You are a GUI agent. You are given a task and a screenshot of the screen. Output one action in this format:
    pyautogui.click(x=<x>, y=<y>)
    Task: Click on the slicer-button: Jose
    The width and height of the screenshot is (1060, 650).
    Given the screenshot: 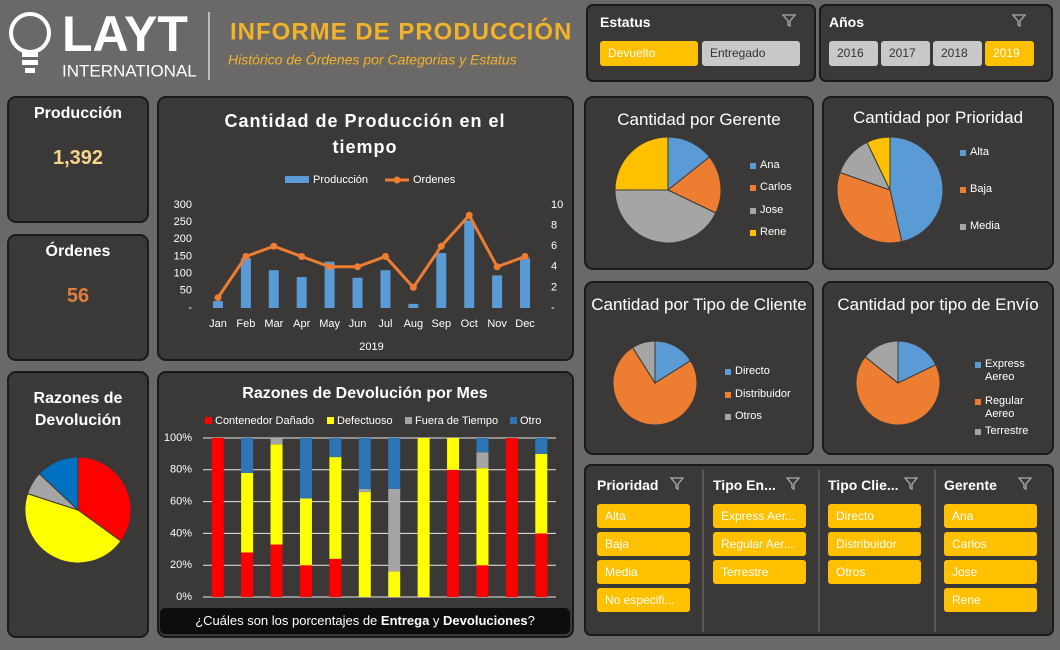 What is the action you would take?
    pyautogui.click(x=990, y=572)
    